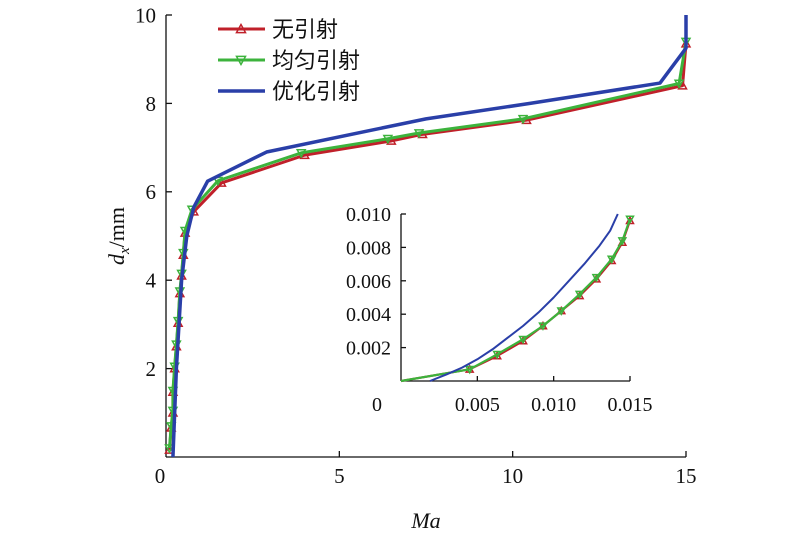 The width and height of the screenshot is (800, 535). What do you see at coordinates (477, 405) in the screenshot?
I see `x-tick-label: 0.005` at bounding box center [477, 405].